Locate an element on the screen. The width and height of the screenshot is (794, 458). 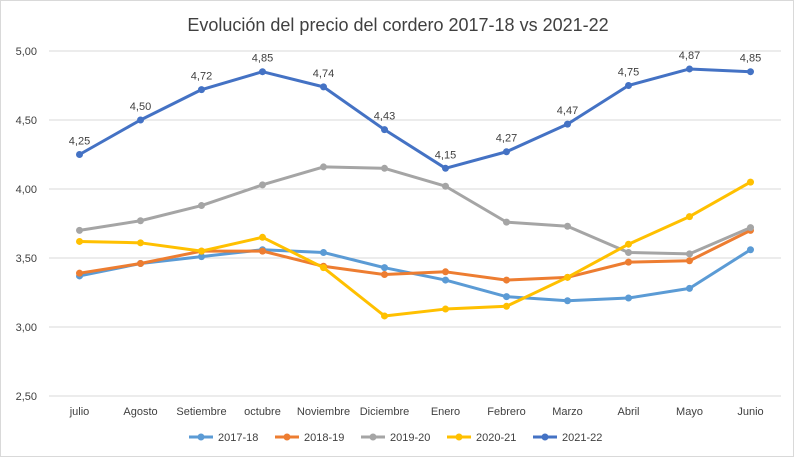
x-tick-label: Abril is located at coordinates (628, 412).